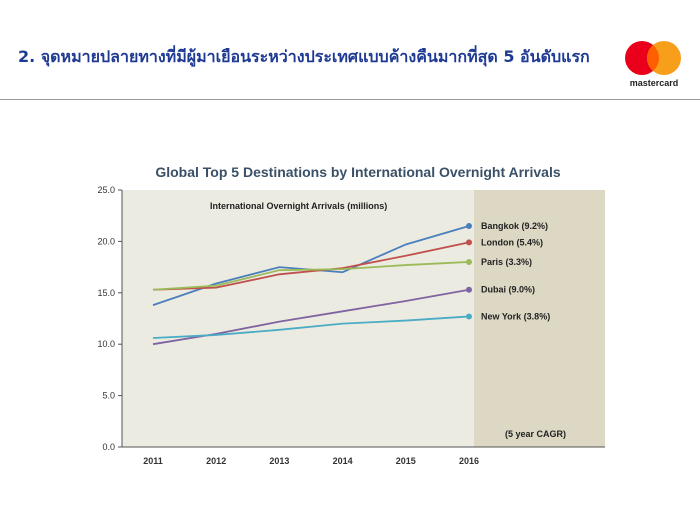 This screenshot has height=525, width=700. Describe the element at coordinates (216, 461) in the screenshot. I see `x-tick-label: 2012` at that location.